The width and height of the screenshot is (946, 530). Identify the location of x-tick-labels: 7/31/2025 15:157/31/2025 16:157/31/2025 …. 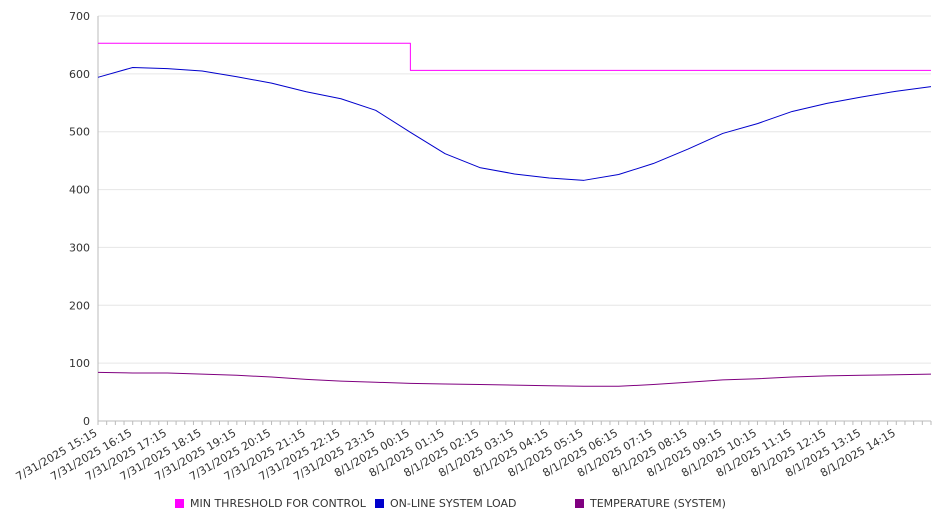
(456, 454).